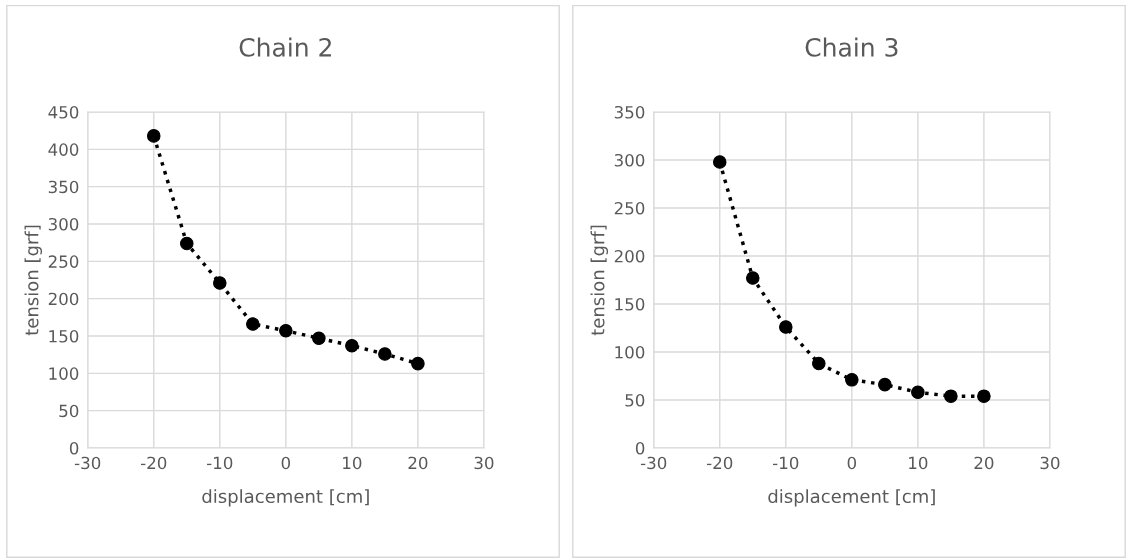 This screenshot has height=560, width=1132. Describe the element at coordinates (63, 149) in the screenshot. I see `y-tick-label: 400` at that location.